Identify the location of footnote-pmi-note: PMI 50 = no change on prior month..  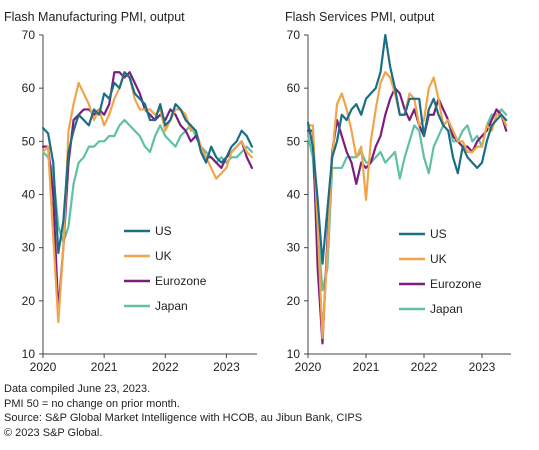
(92, 403).